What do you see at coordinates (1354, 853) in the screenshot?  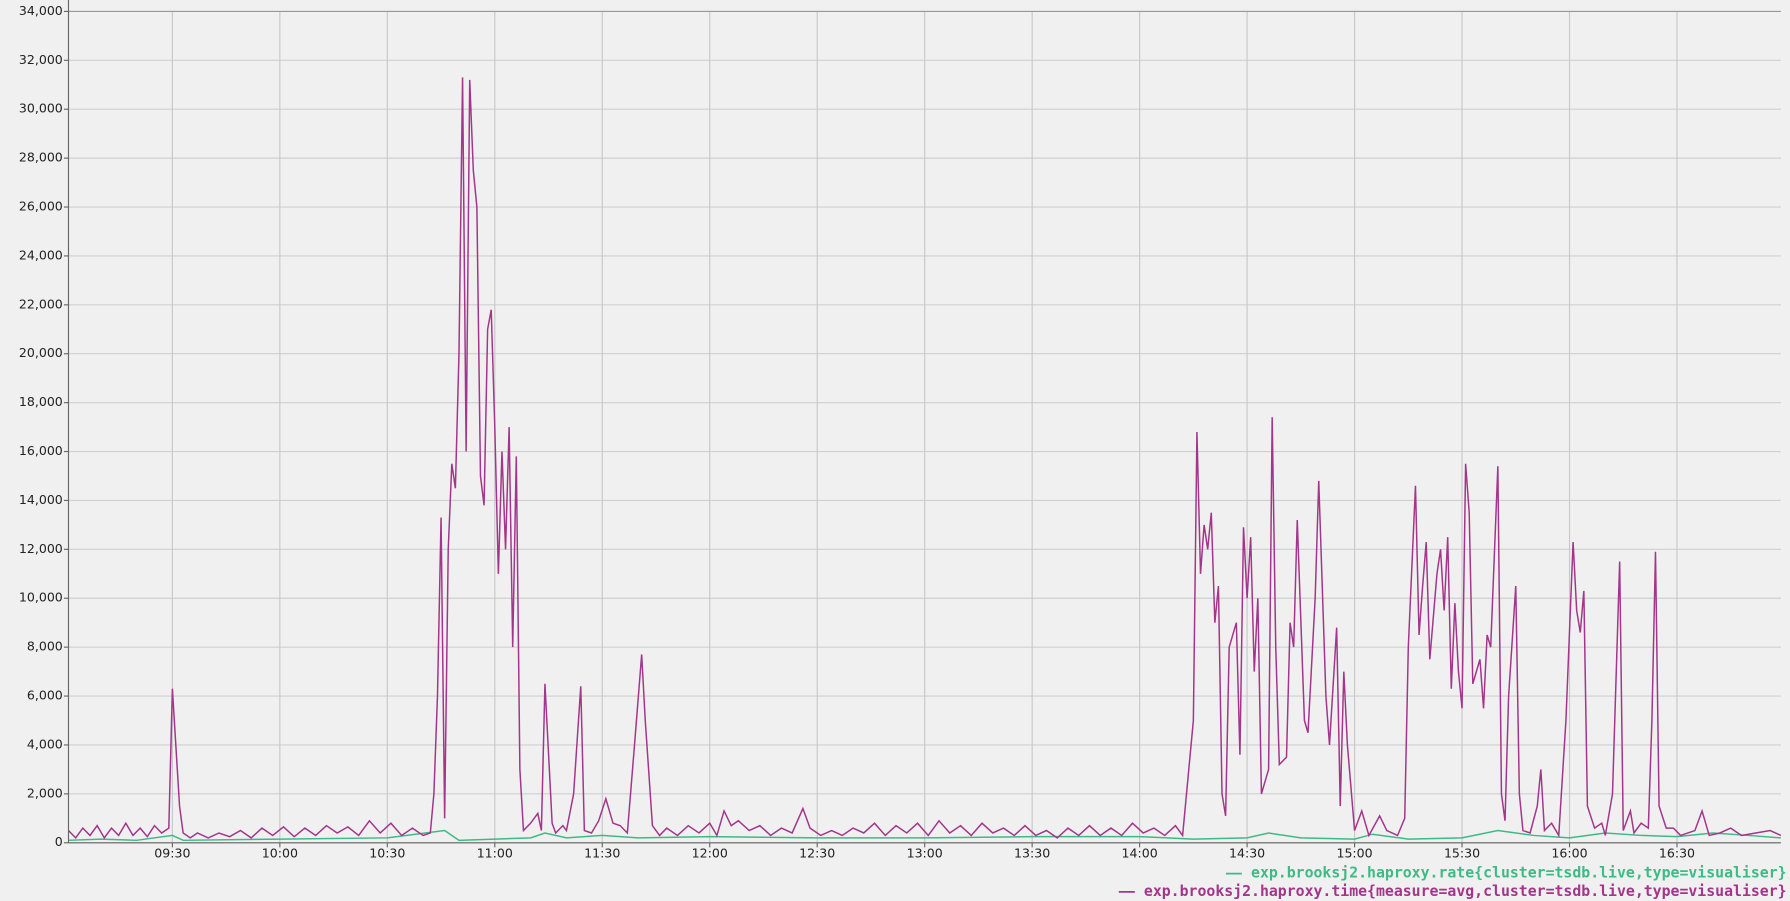 I see `x-tick-label: 15:00` at bounding box center [1354, 853].